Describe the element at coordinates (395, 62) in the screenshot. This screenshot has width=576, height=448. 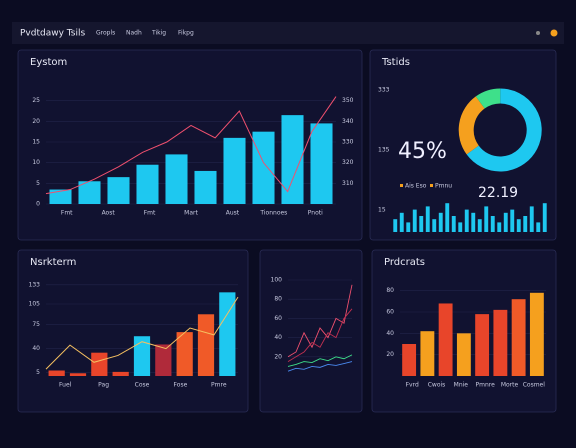
I see `panel-title: Tstids` at that location.